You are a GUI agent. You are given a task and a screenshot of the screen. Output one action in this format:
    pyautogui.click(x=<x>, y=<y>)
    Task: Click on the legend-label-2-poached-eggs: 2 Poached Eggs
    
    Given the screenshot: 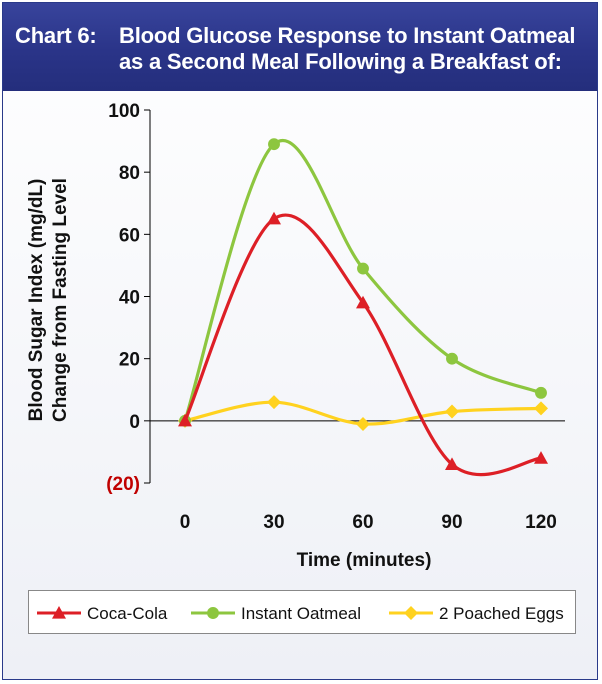 What is the action you would take?
    pyautogui.click(x=501, y=613)
    